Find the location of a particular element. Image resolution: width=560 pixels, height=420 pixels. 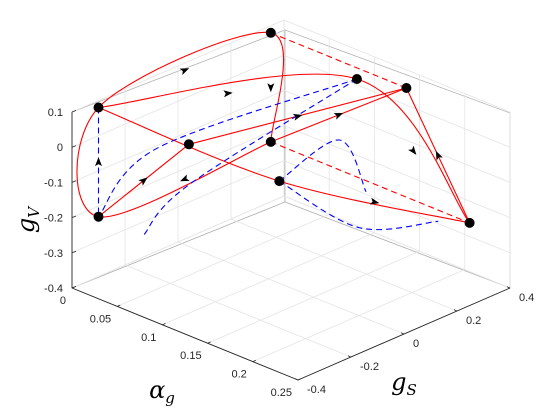

x-tick-label: 0 is located at coordinates (63, 301).